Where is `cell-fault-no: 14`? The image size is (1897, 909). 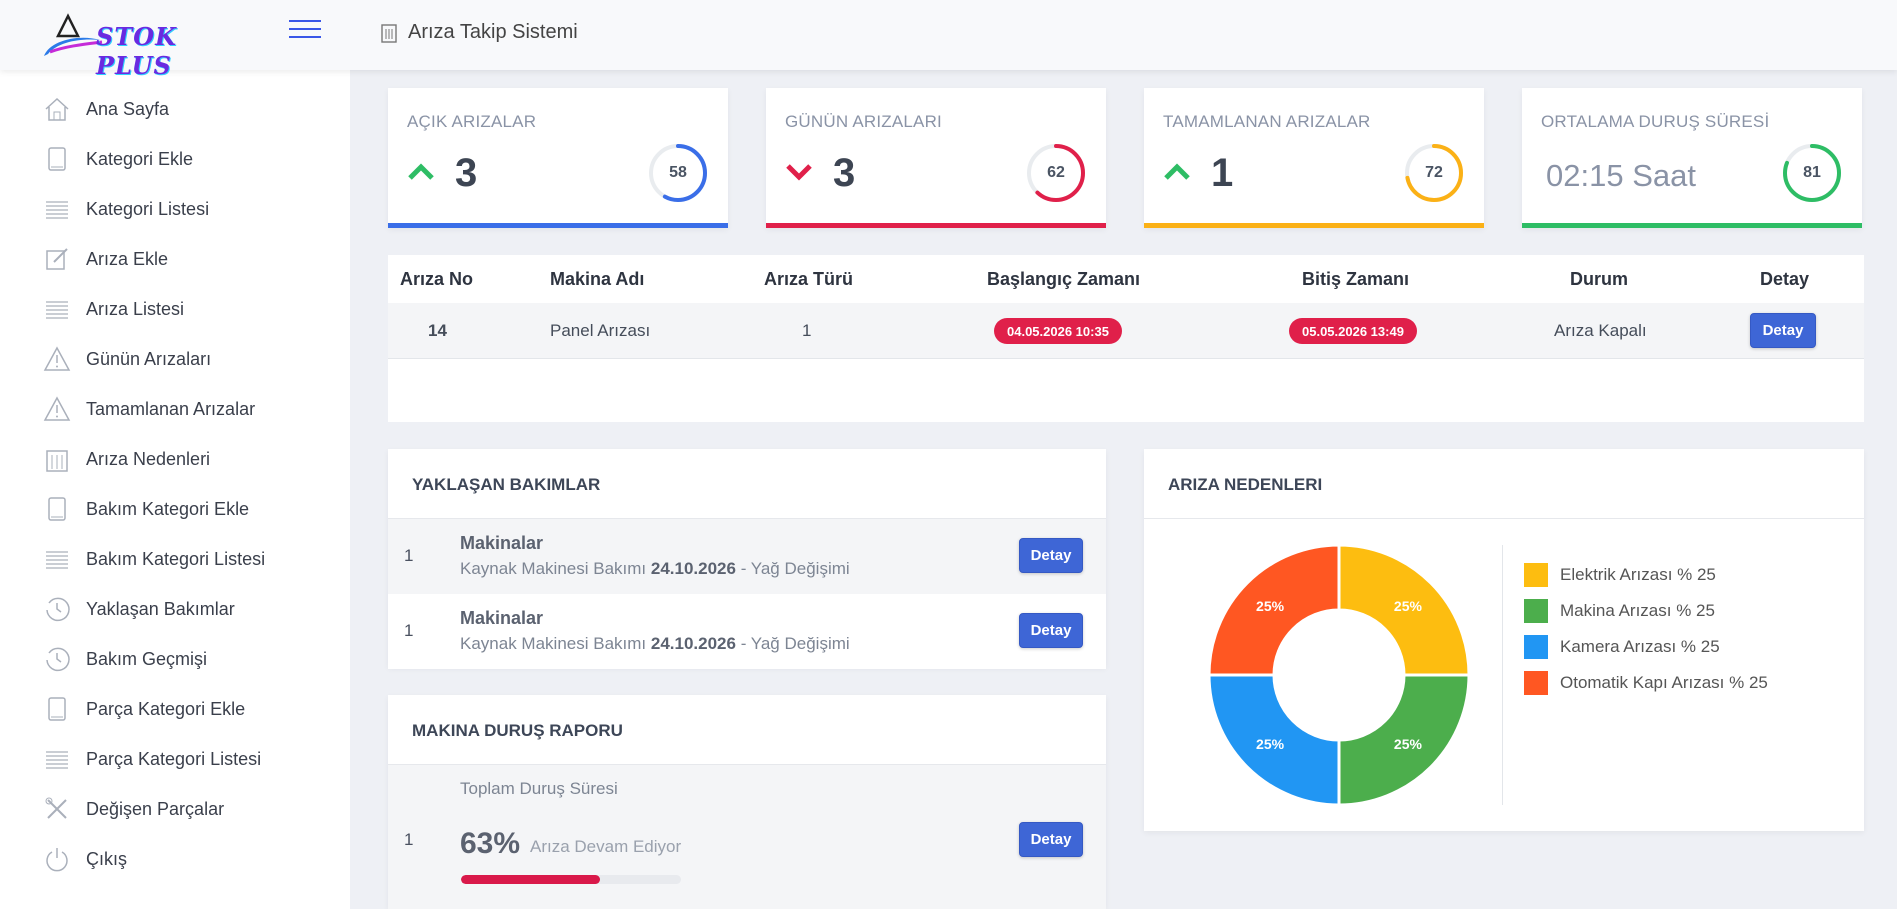 cell-fault-no: 14 is located at coordinates (437, 330).